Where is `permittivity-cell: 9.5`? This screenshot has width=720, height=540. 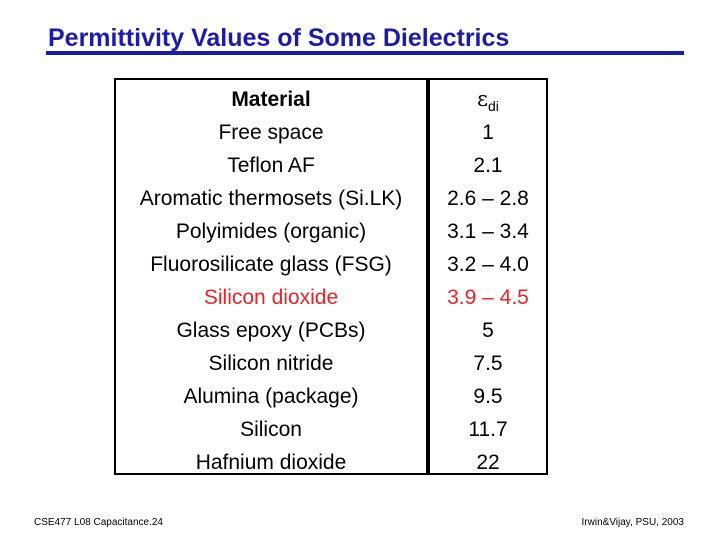
permittivity-cell: 9.5 is located at coordinates (488, 396).